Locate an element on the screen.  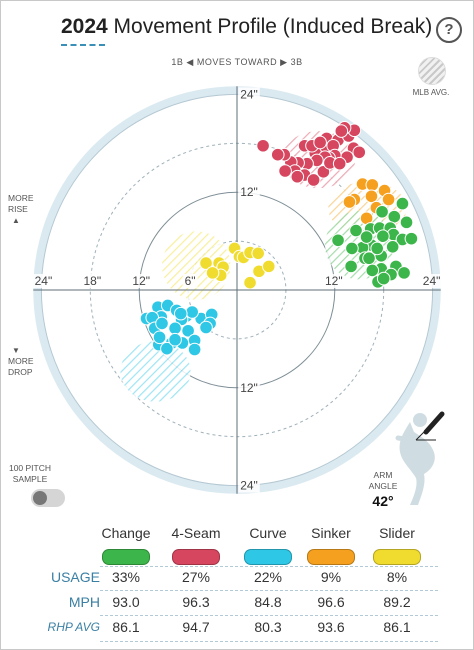
sample-label-line-1: 100 PITCH is located at coordinates (30, 468).